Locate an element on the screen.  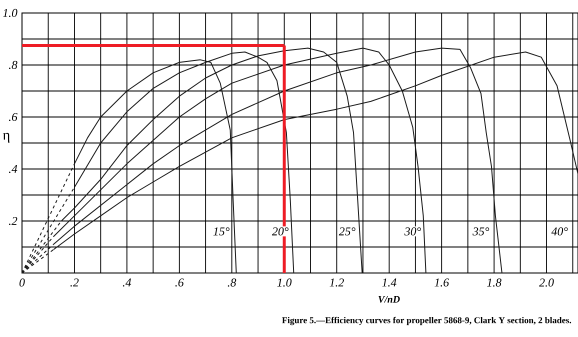
x-tick-label: 1.0 is located at coordinates (284, 282).